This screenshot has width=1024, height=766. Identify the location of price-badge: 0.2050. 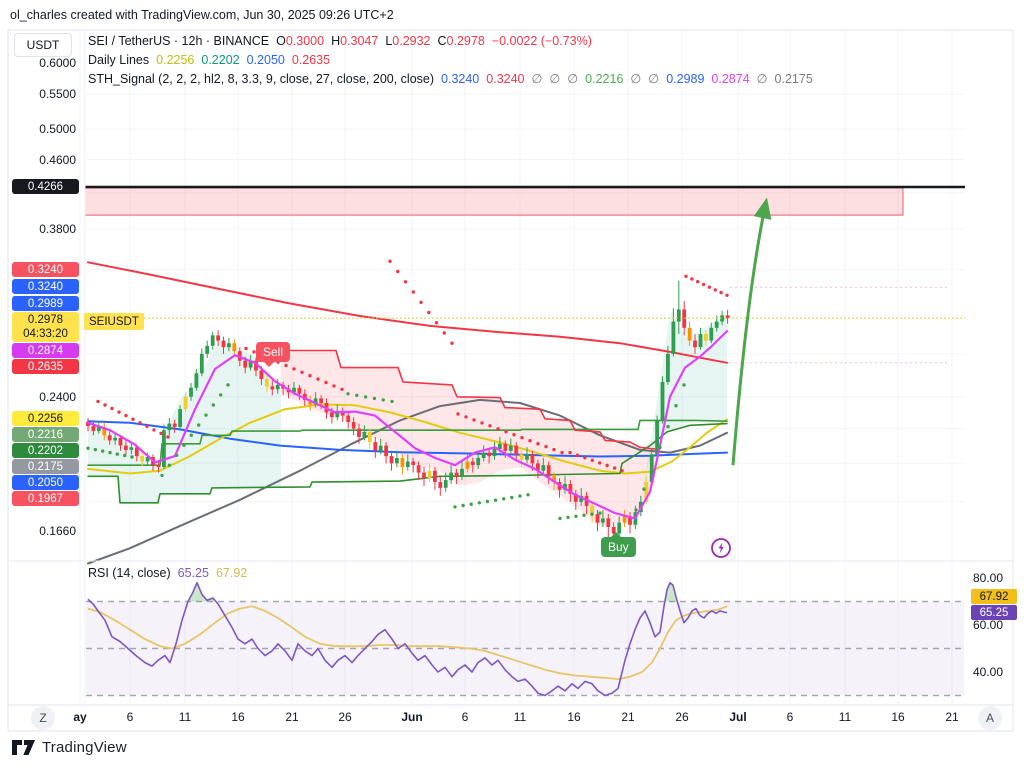
(45, 482).